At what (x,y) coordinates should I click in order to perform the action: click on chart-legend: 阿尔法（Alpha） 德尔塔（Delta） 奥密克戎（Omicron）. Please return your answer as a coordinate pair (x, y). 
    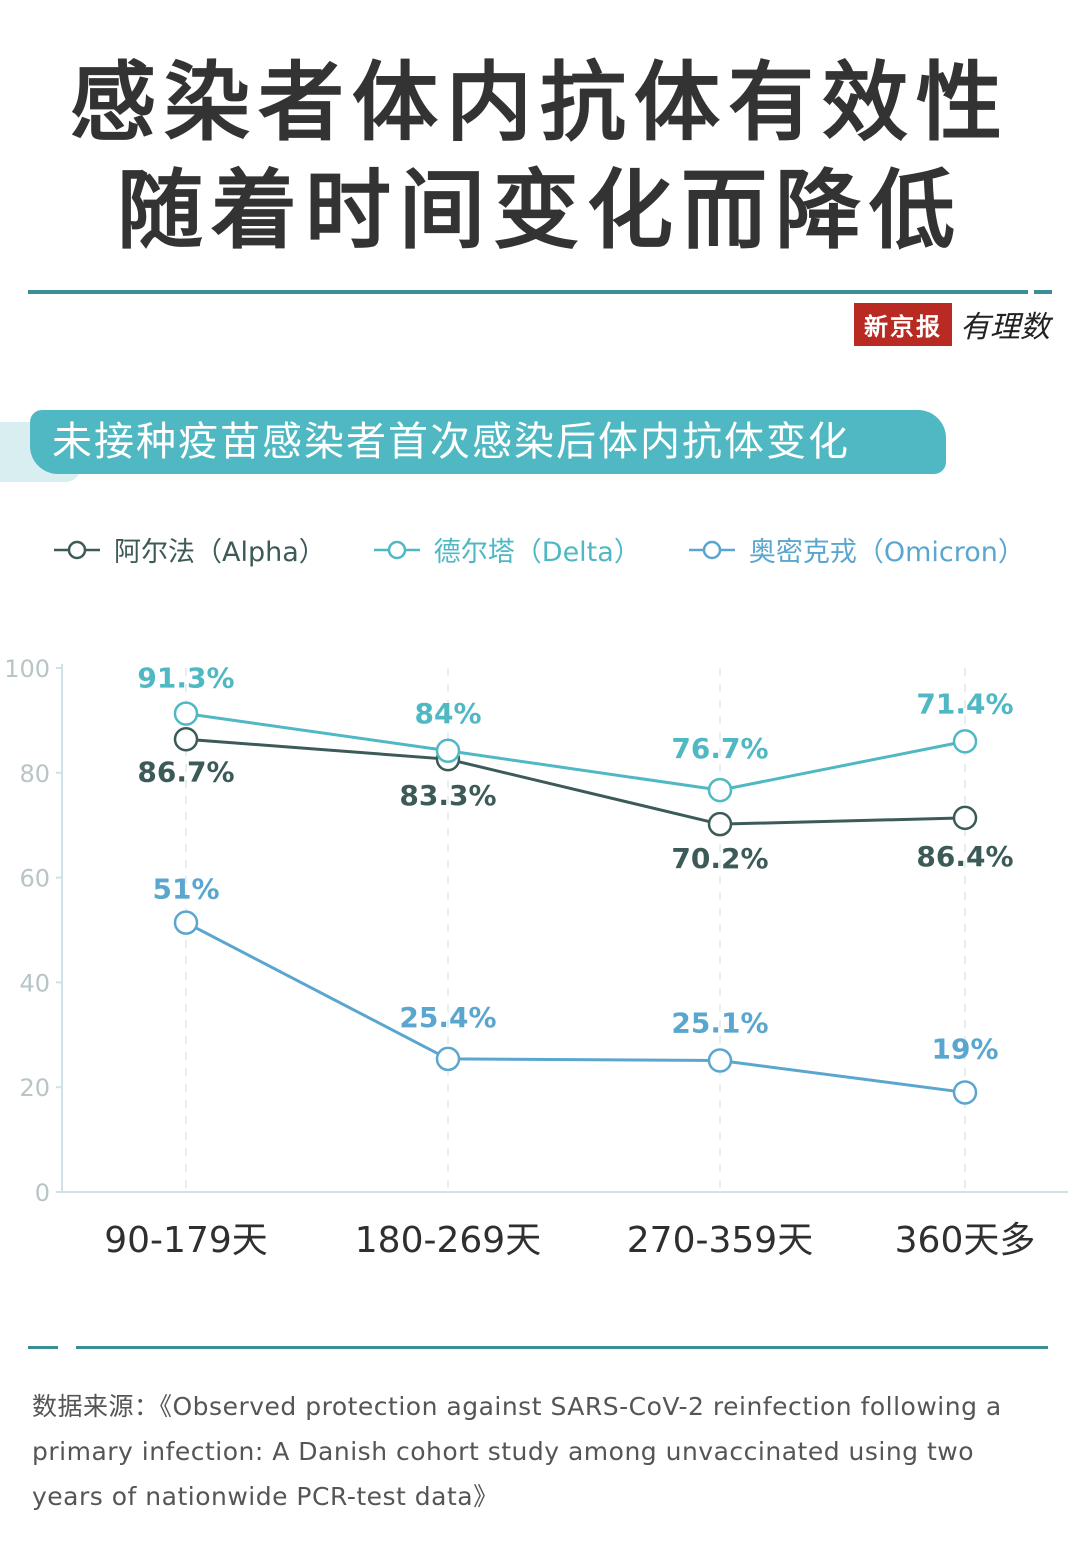
    Looking at the image, I should click on (538, 549).